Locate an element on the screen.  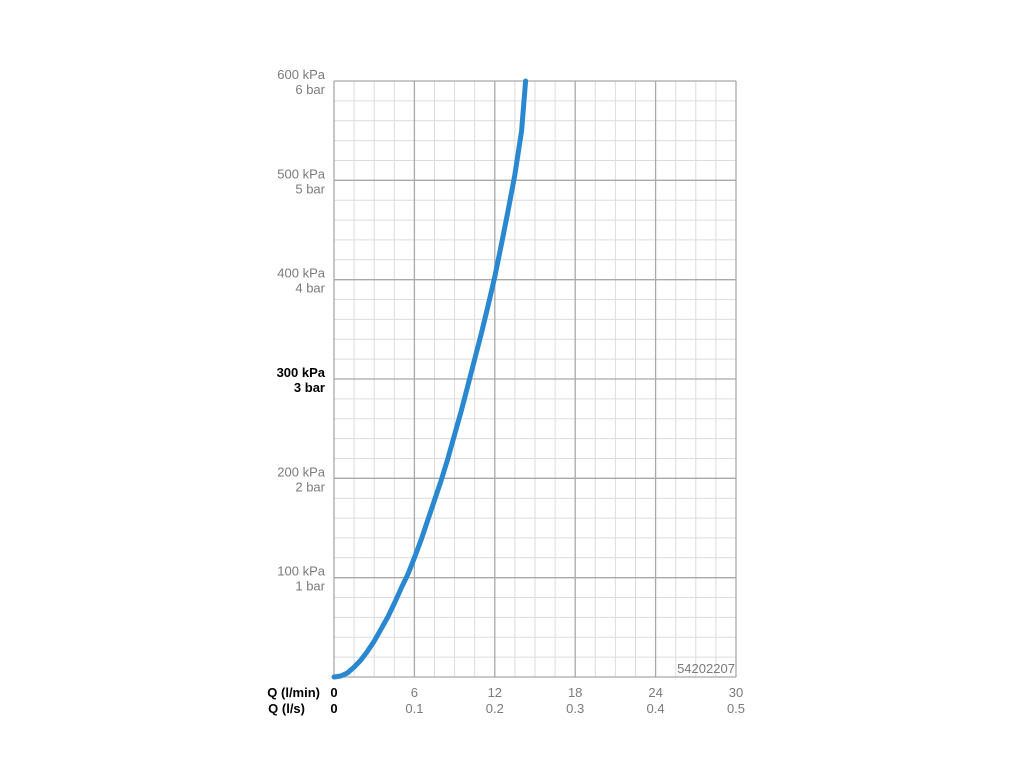
x-axis-label-ls: Q (l/s) is located at coordinates (286, 708).